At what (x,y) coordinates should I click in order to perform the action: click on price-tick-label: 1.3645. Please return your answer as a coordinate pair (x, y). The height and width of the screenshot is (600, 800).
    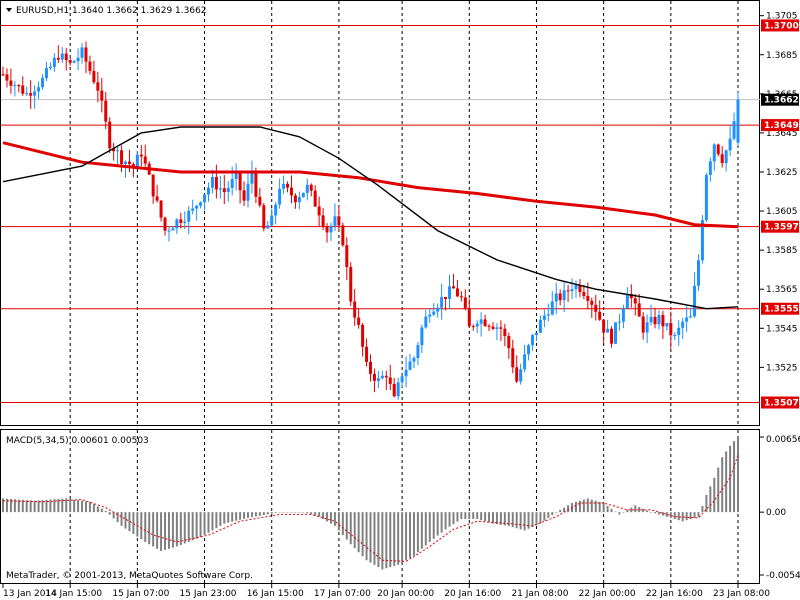
    Looking at the image, I should click on (782, 134).